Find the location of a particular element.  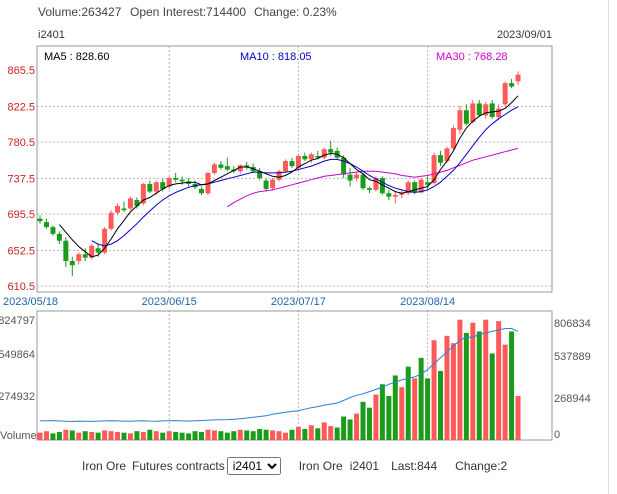

contract-label: i2401 is located at coordinates (51, 35).